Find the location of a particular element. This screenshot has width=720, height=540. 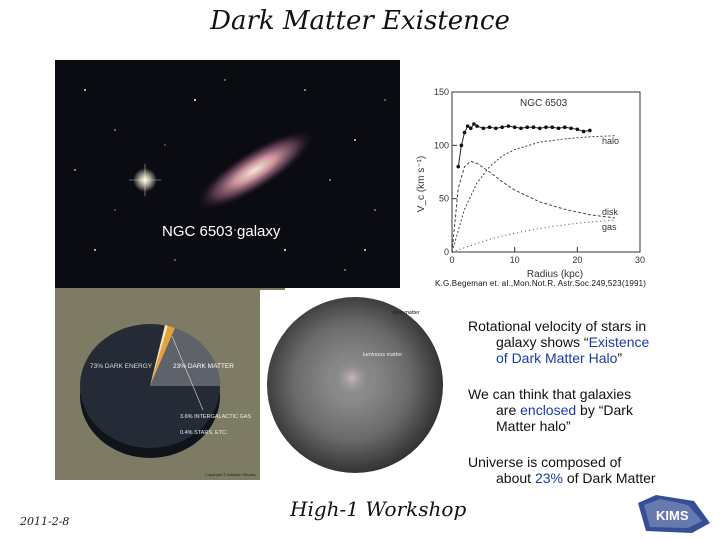

logo-text: KIMS is located at coordinates (672, 515).